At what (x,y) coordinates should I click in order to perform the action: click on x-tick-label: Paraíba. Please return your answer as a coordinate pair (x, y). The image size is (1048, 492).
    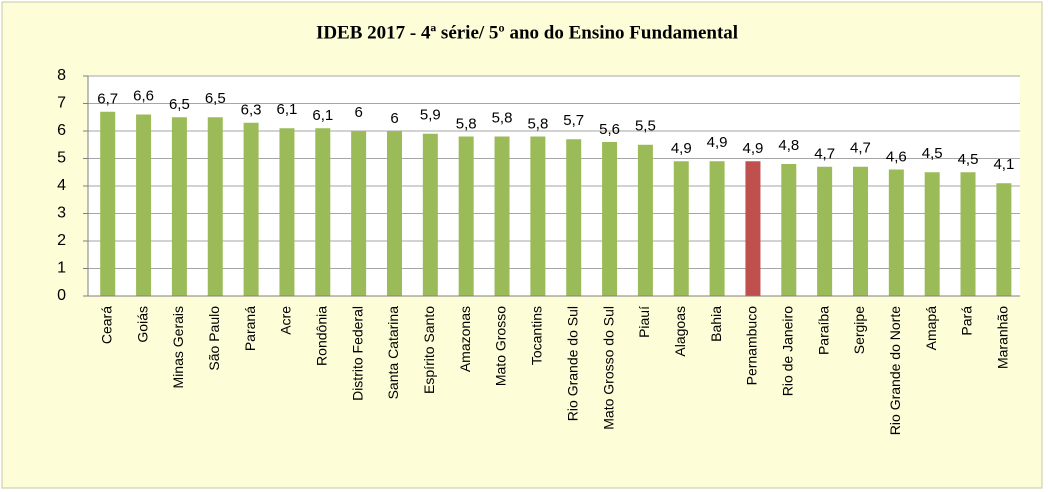
    Looking at the image, I should click on (823, 330).